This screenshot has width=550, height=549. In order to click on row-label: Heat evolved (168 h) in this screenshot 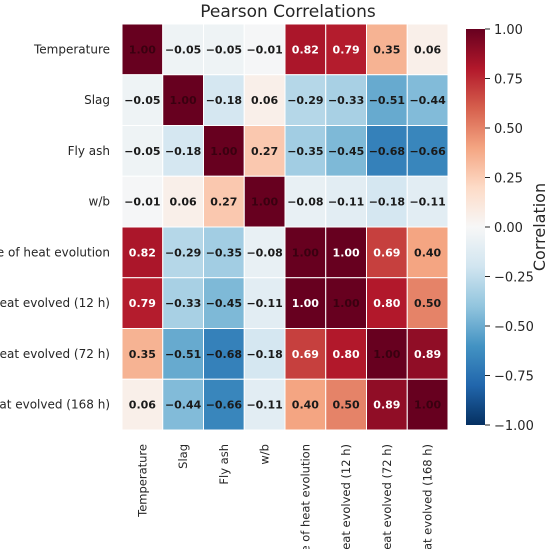, I will do `click(55, 405)`.